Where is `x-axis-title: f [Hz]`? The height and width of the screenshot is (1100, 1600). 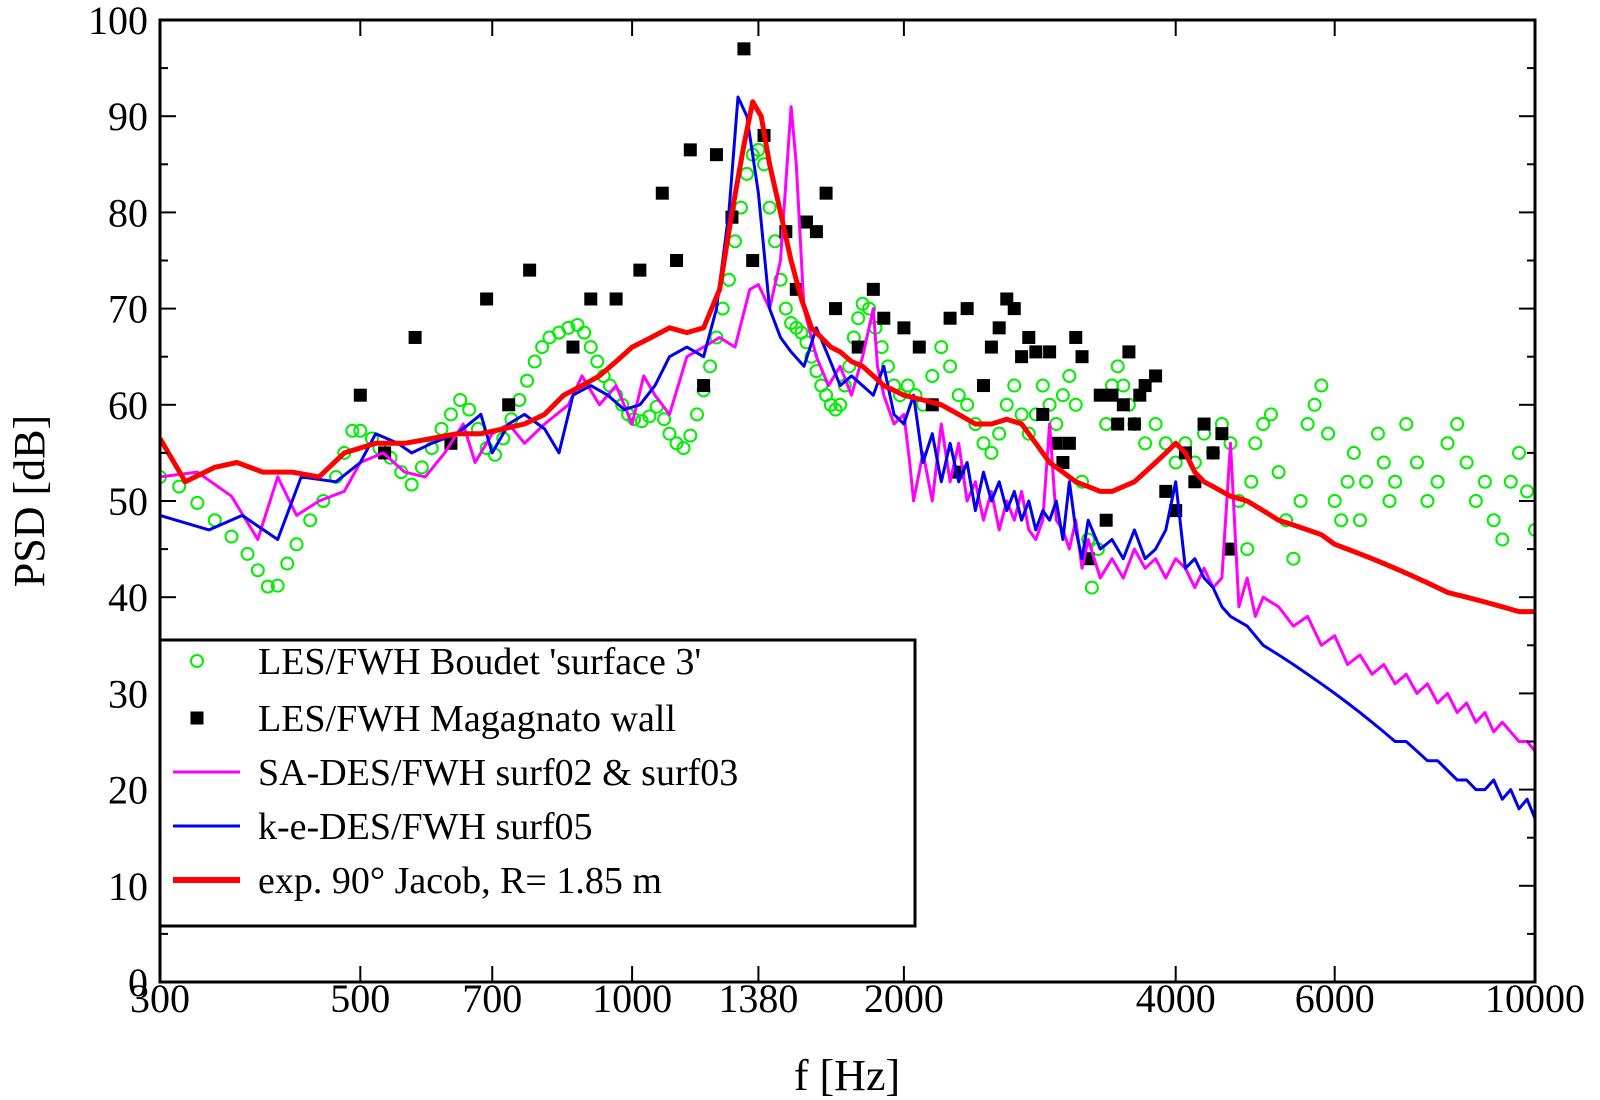
x-axis-title: f [Hz] is located at coordinates (847, 1075).